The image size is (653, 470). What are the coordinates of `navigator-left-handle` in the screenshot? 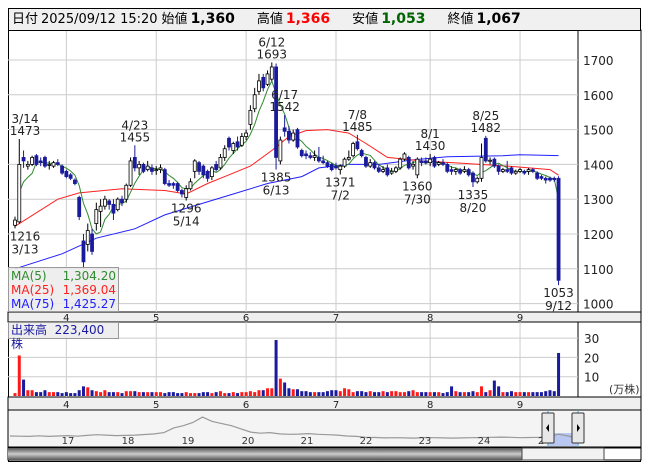 It's located at (548, 428).